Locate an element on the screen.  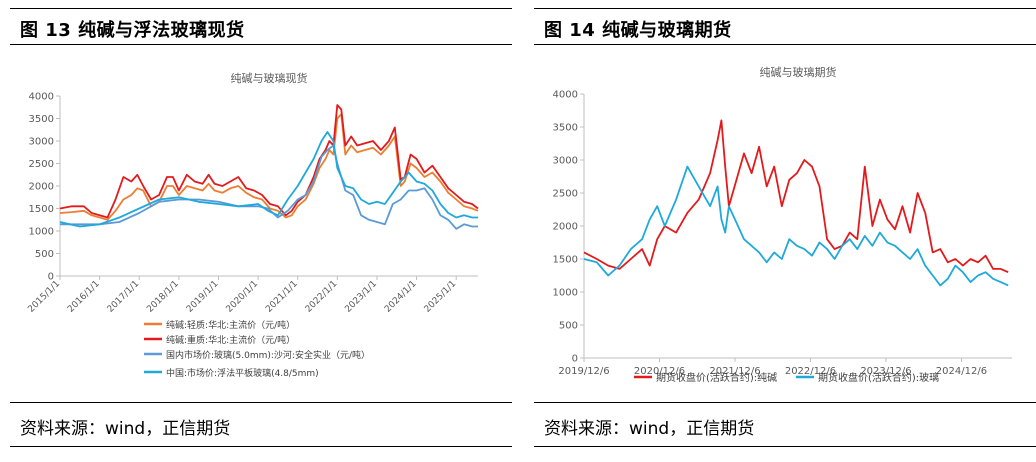
x-tick-label: 2020/12/6 is located at coordinates (659, 371).